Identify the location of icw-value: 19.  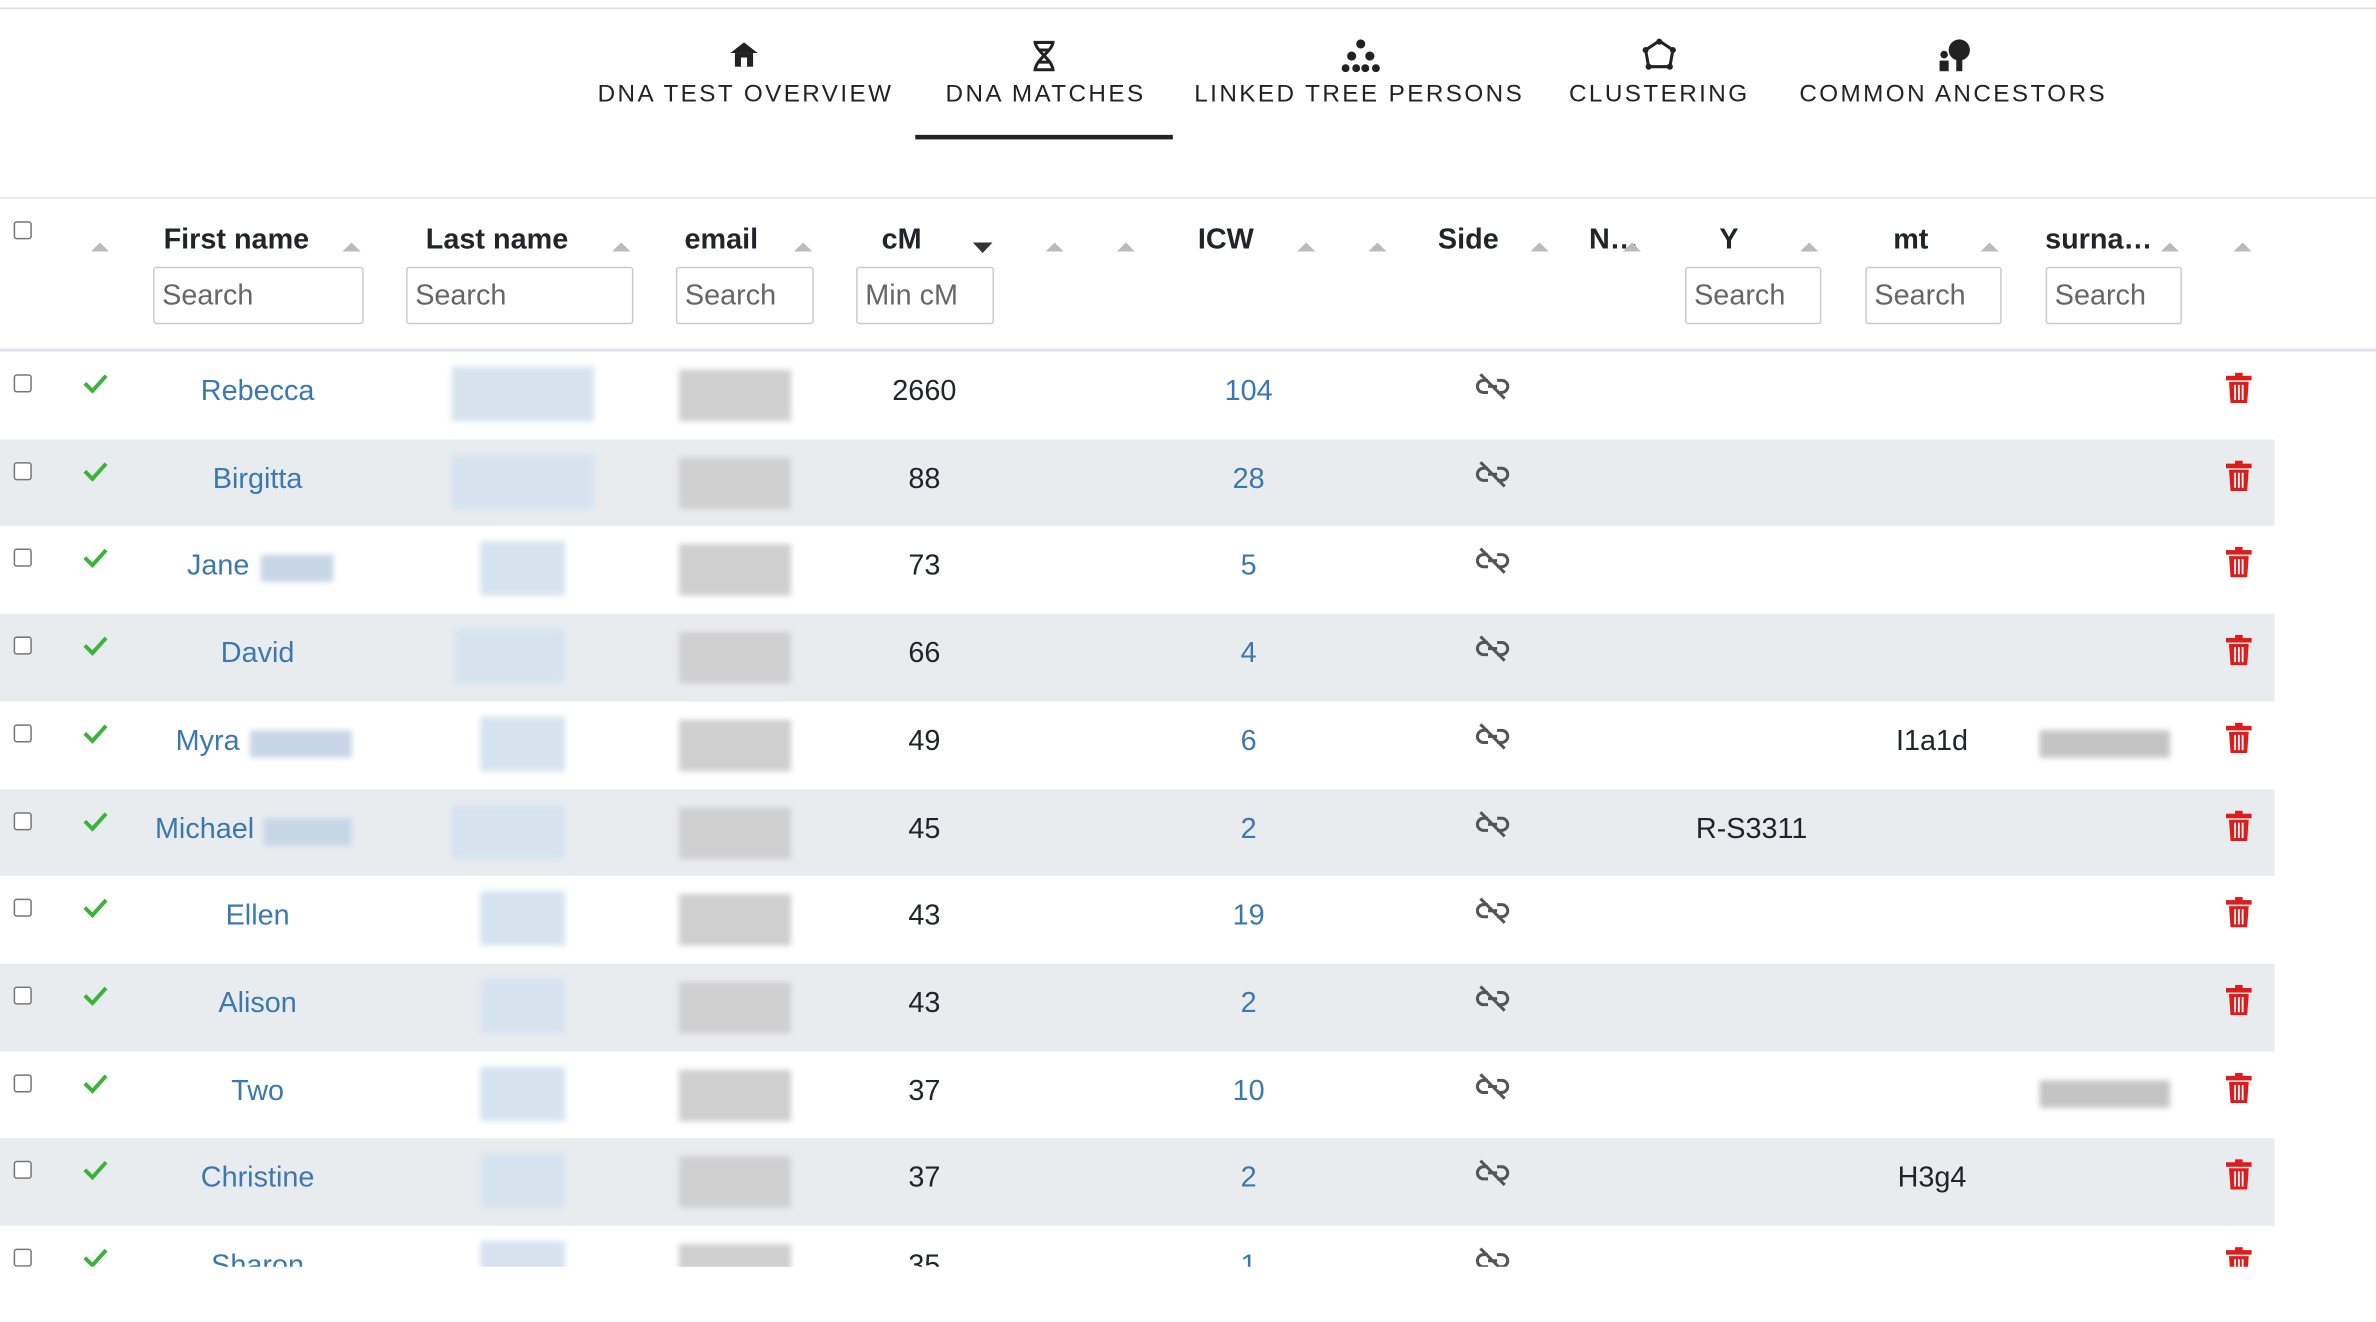
(1248, 916).